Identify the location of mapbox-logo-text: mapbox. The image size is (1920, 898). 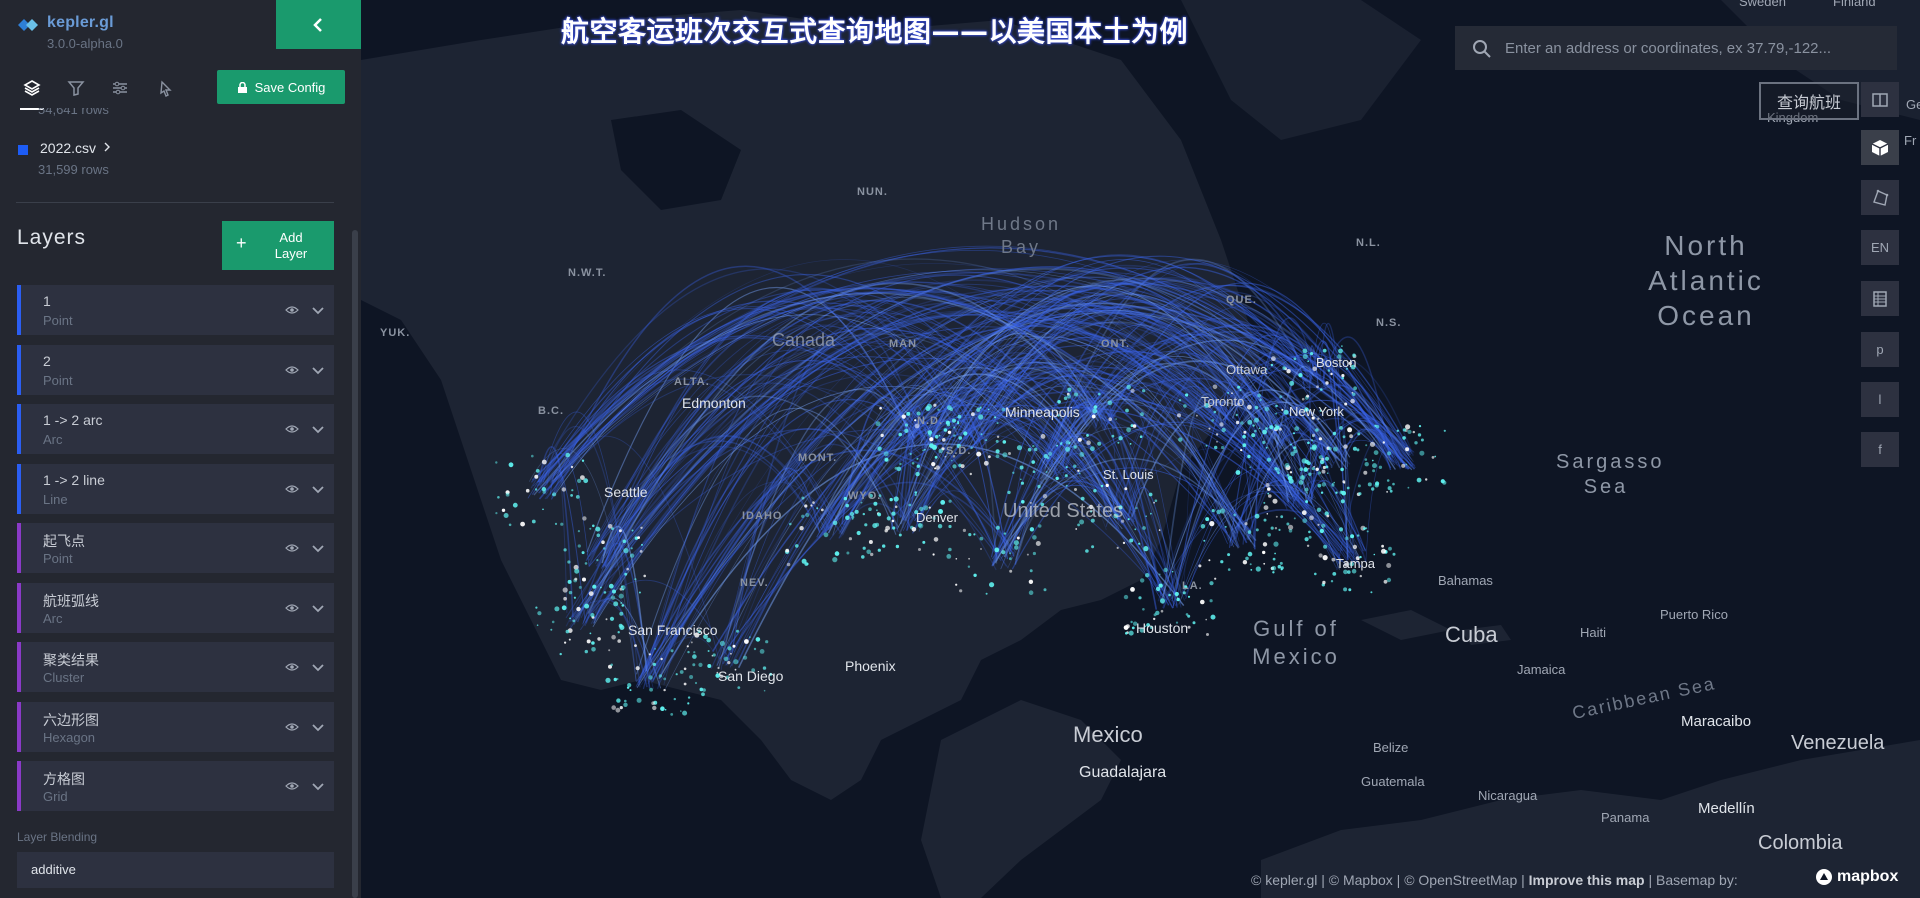
(1868, 876).